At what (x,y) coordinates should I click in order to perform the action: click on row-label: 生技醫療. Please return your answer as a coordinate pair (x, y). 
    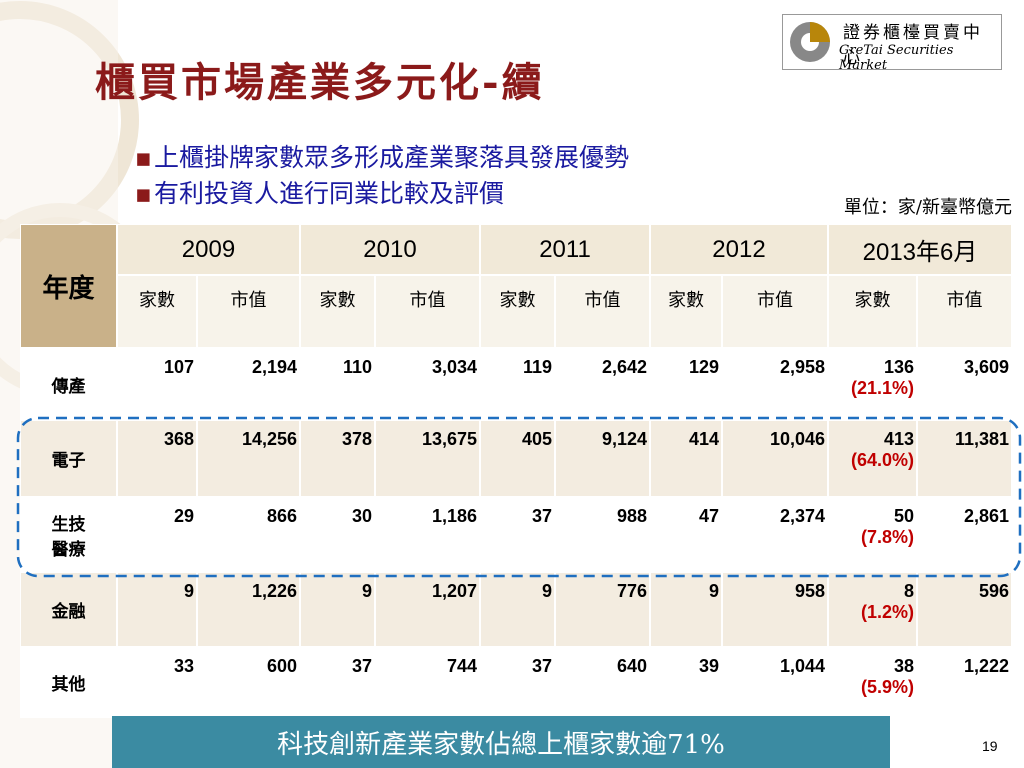
    Looking at the image, I should click on (68, 534).